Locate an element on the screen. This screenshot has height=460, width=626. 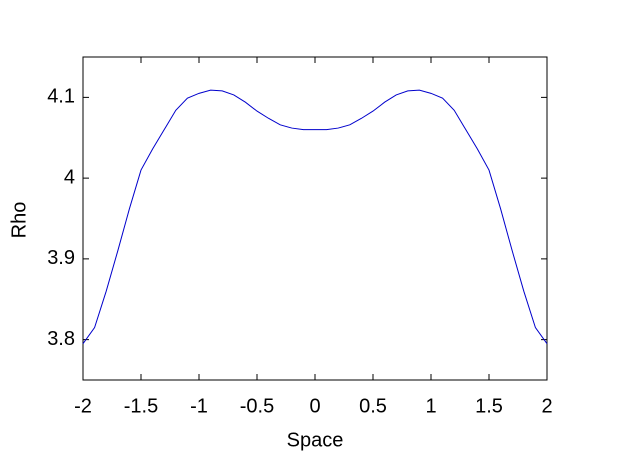
x-tick-label: -1.5 is located at coordinates (141, 406).